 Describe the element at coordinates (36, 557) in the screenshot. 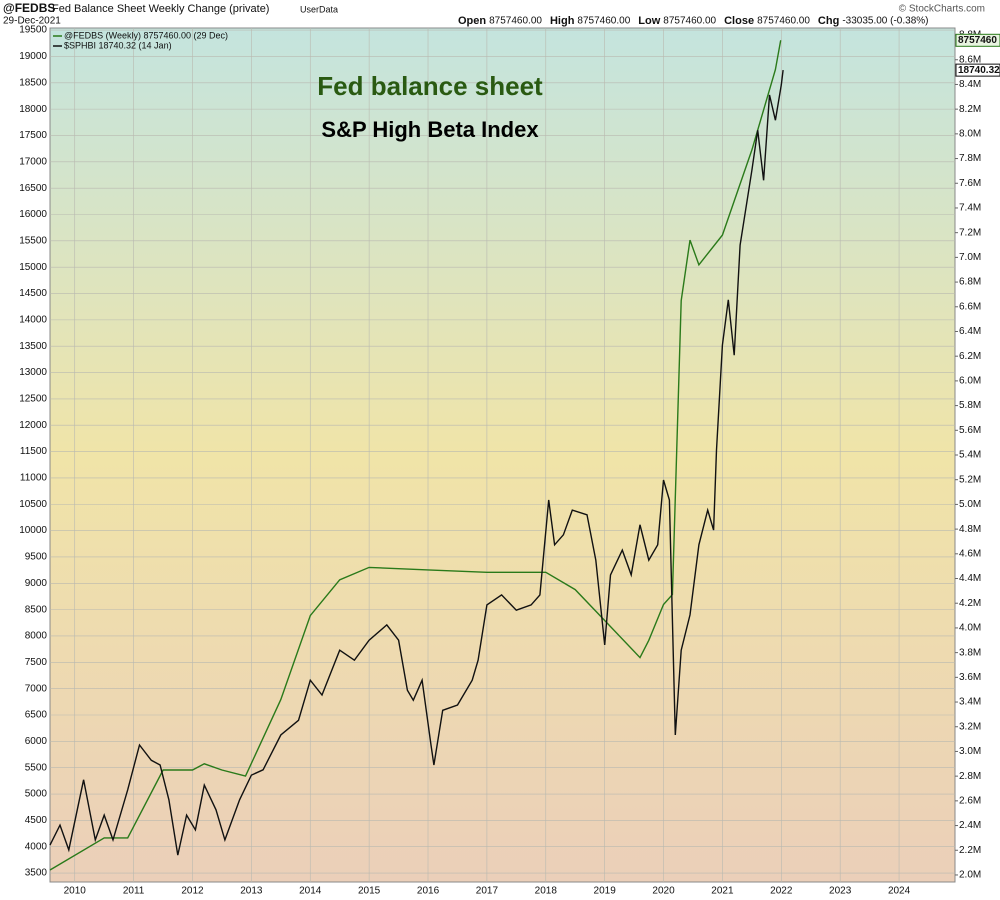

I see `y-tick-label: 9500` at that location.